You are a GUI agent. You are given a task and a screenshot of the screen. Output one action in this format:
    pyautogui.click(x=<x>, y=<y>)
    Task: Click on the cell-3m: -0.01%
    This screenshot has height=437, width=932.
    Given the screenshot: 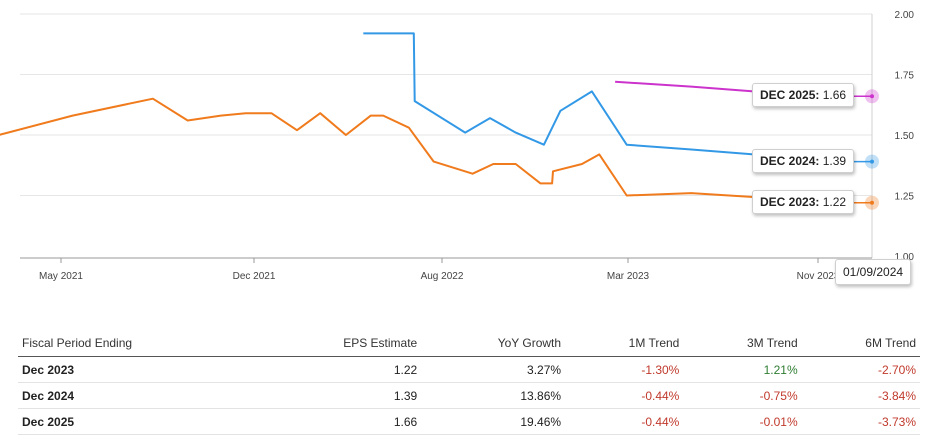 What is the action you would take?
    pyautogui.click(x=742, y=421)
    